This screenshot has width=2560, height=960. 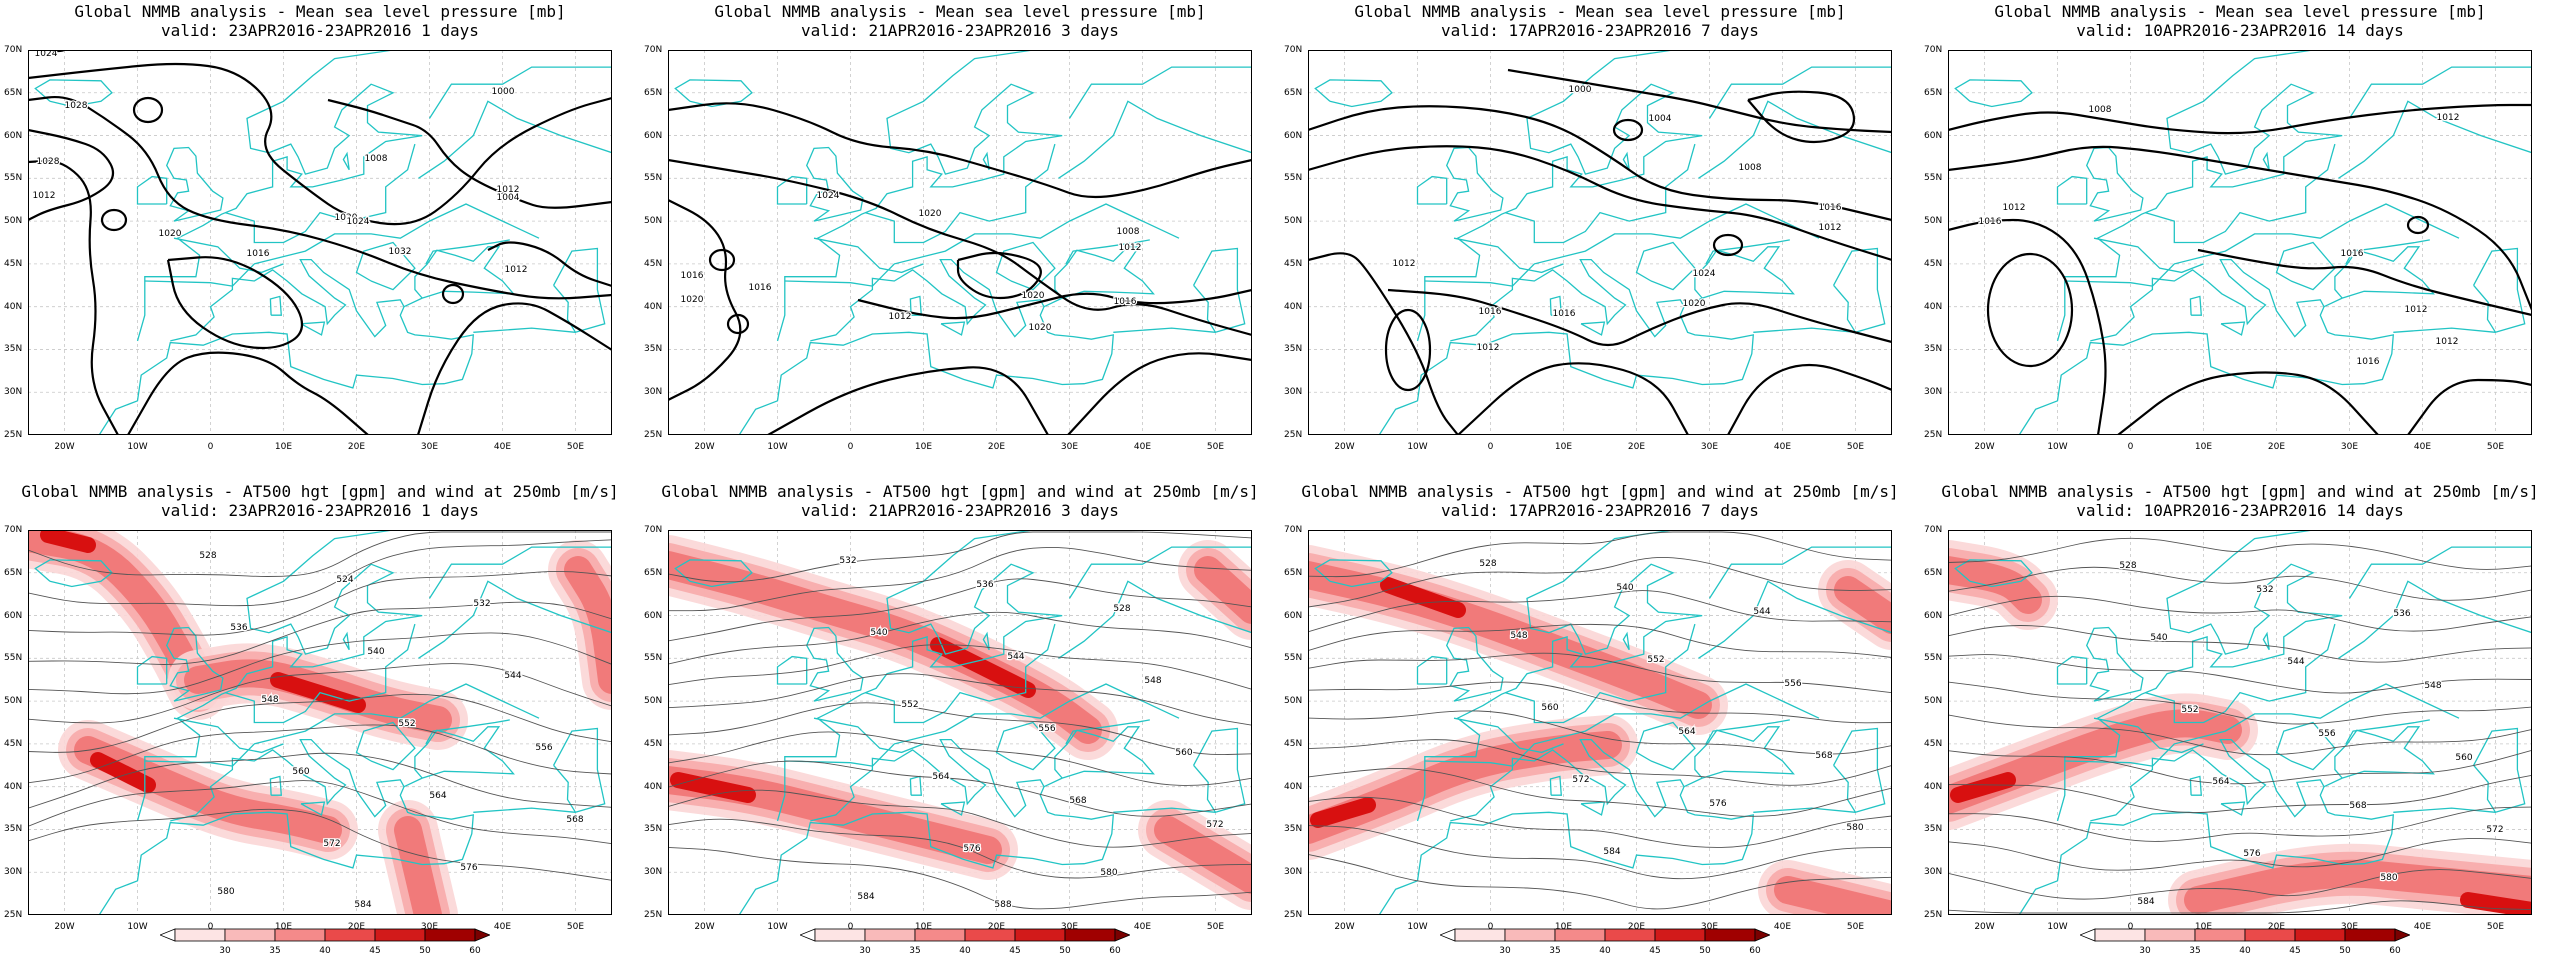 I want to click on colorbar-tick-label: 50, so click(x=2345, y=951).